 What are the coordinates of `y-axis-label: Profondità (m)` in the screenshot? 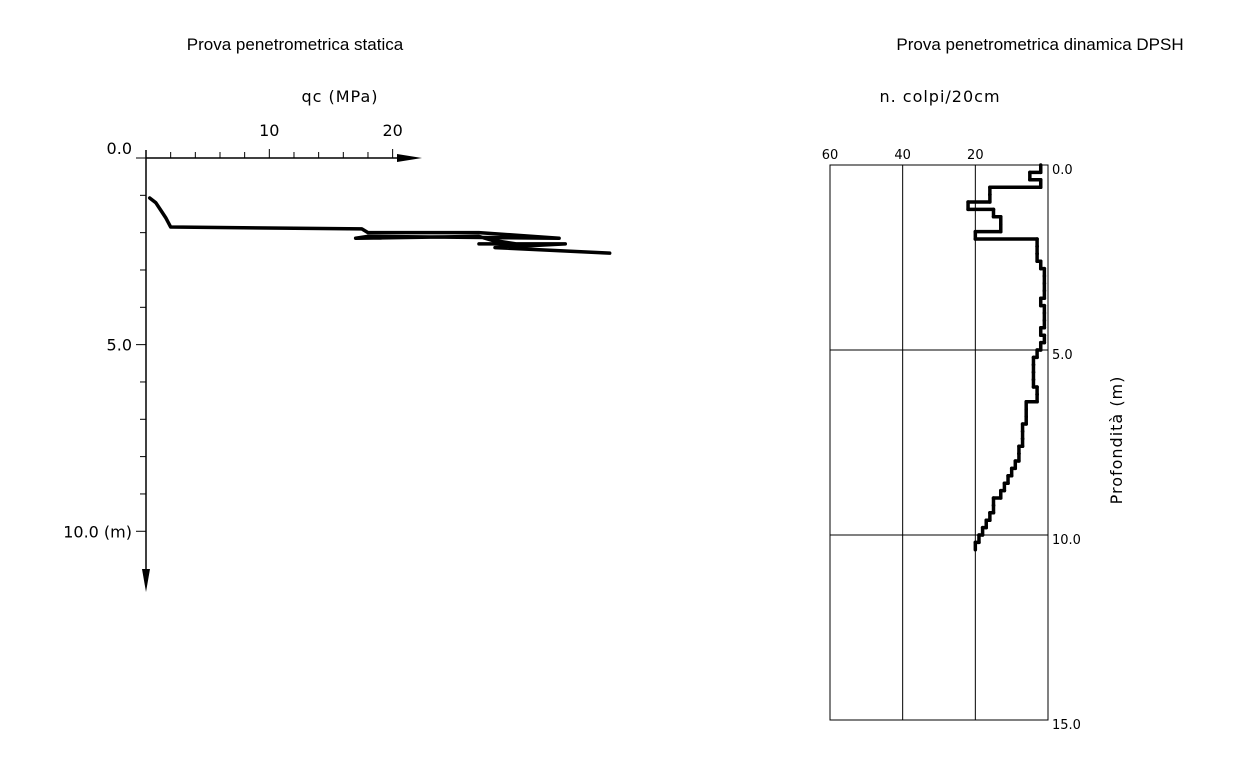 It's located at (1116, 440).